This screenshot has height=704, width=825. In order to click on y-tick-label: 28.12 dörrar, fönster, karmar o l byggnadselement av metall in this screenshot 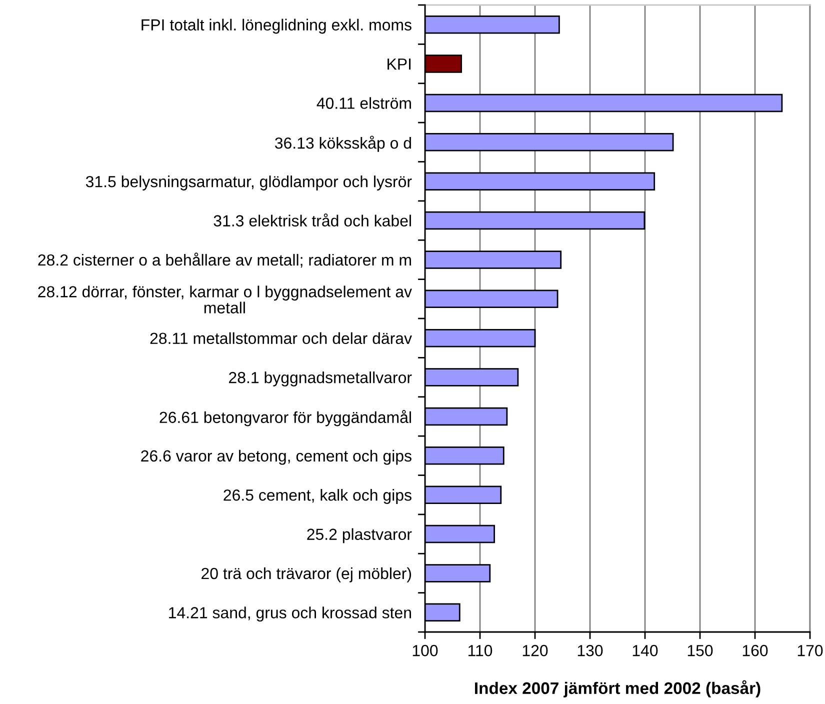, I will do `click(225, 300)`.